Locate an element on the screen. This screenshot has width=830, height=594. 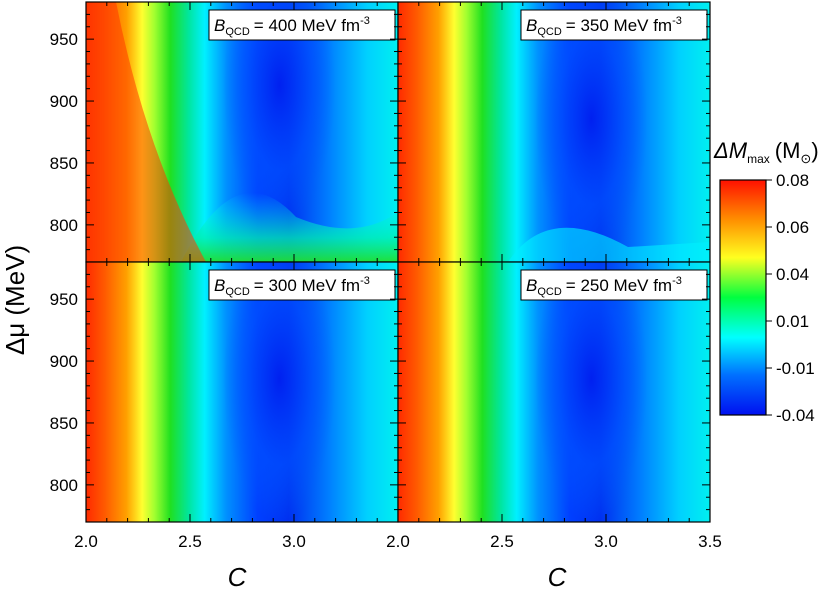
colorbar-ticks: 0.08 0.06 0.04 0.01 -0.01 -0.04 is located at coordinates (790, 298).